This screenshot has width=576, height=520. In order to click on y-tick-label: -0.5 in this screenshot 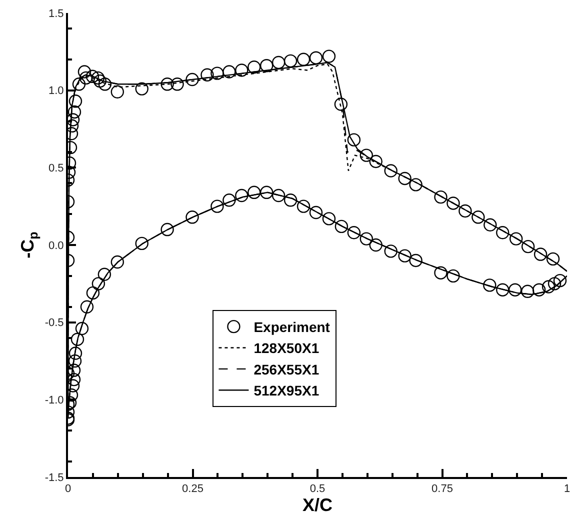, I will do `click(54, 323)`.